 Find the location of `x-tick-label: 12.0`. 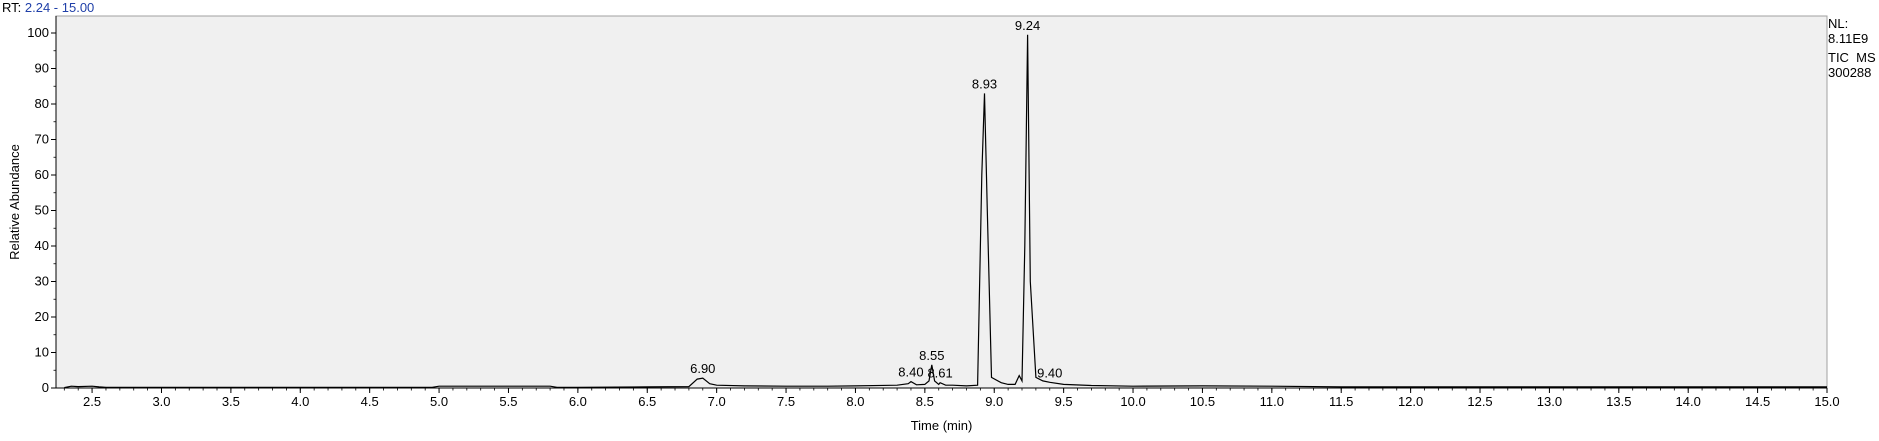

x-tick-label: 12.0 is located at coordinates (1410, 401).